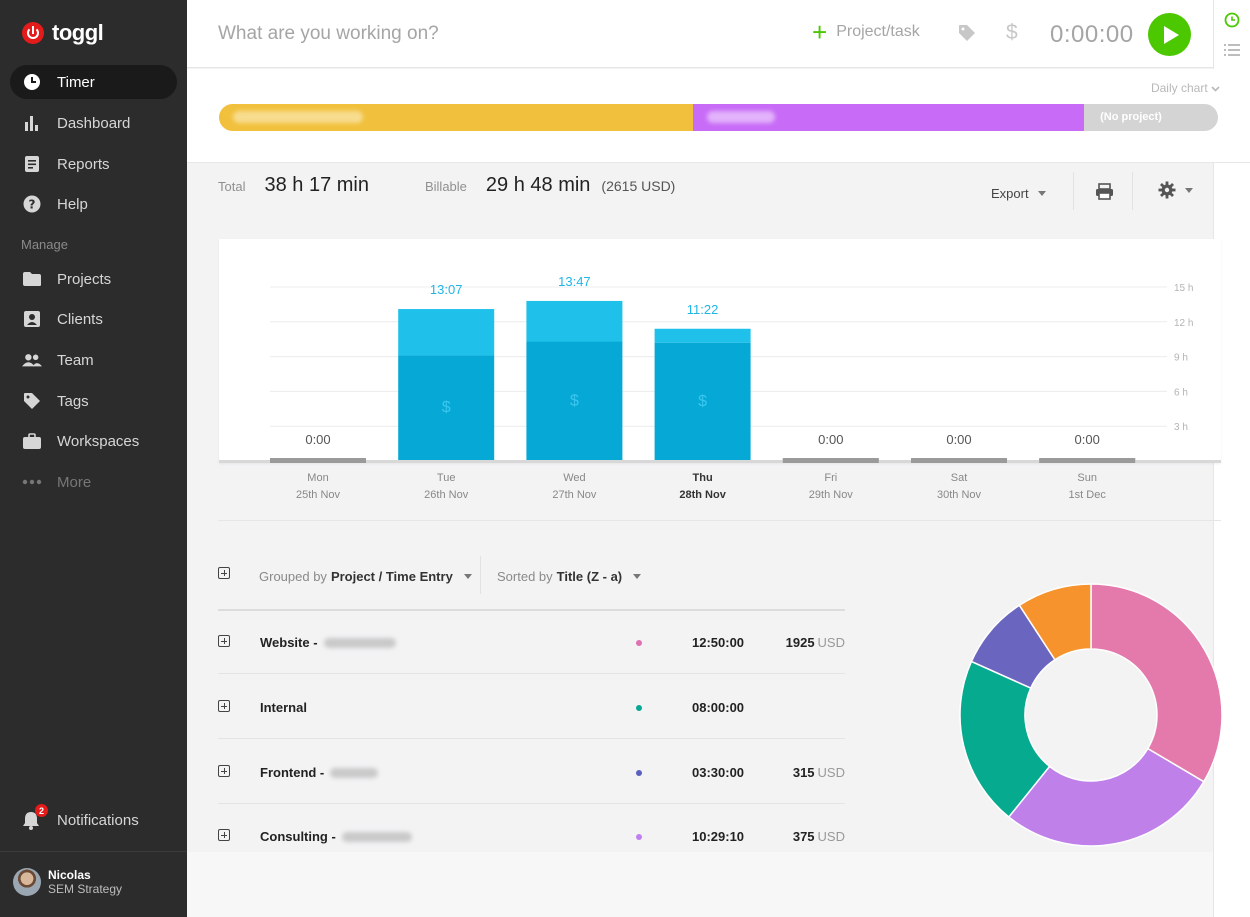  Describe the element at coordinates (32, 279) in the screenshot. I see `folder-icon` at that location.